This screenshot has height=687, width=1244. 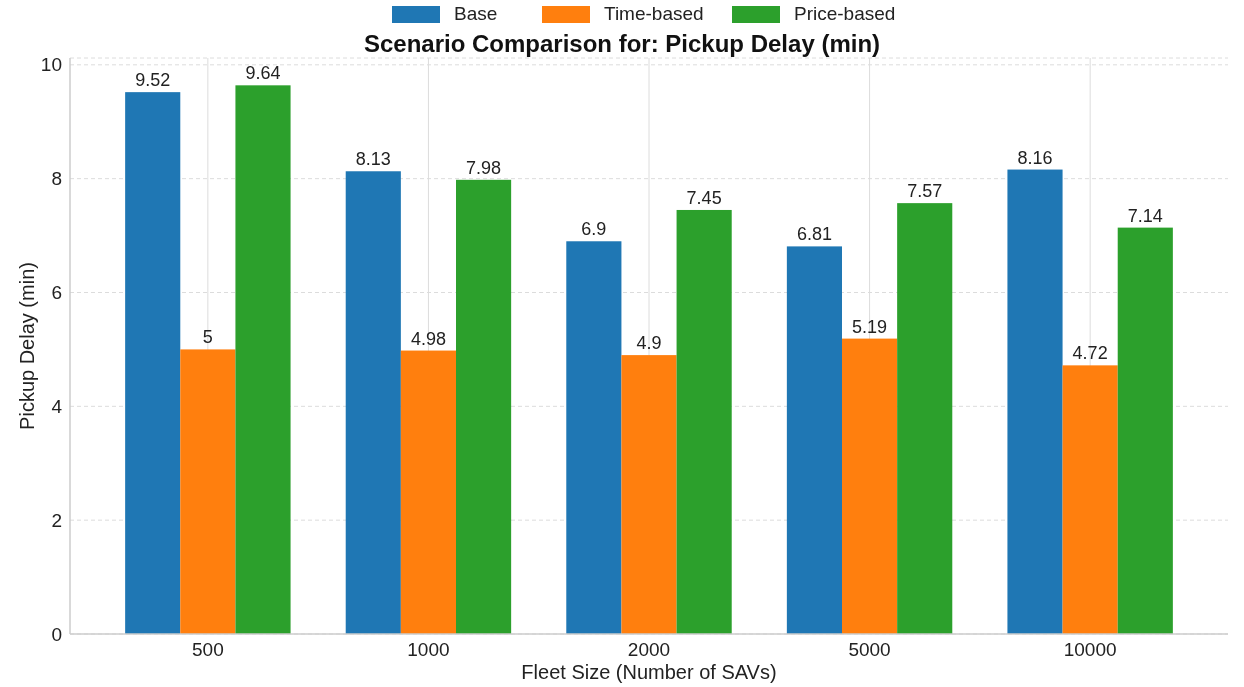 I want to click on data-label: 4.72, so click(x=1090, y=353).